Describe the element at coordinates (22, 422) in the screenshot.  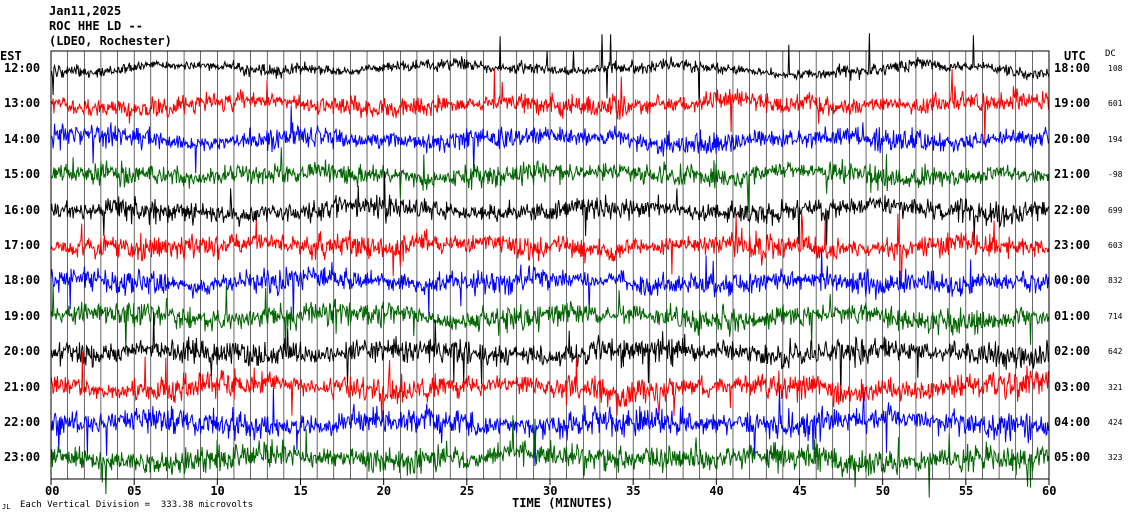
I see `est-row-label: 22:00` at that location.